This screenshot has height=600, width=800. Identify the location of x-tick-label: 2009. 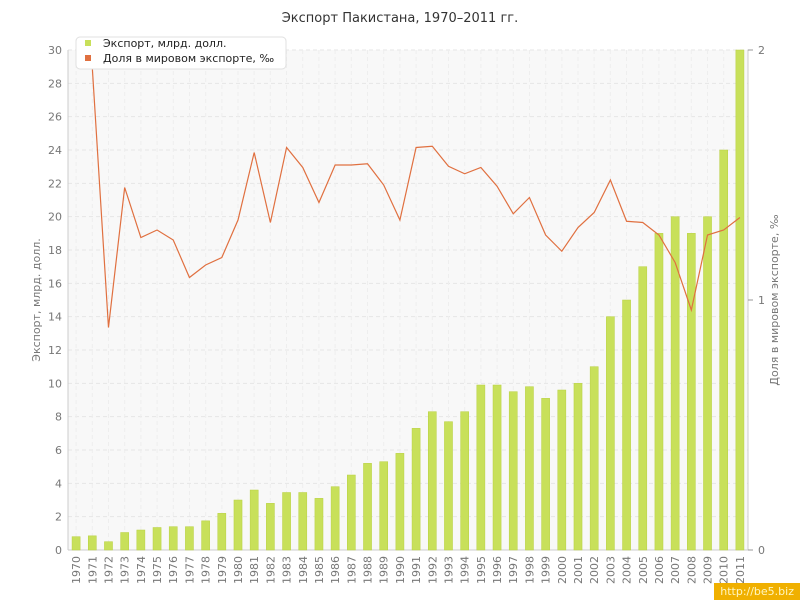
(708, 570).